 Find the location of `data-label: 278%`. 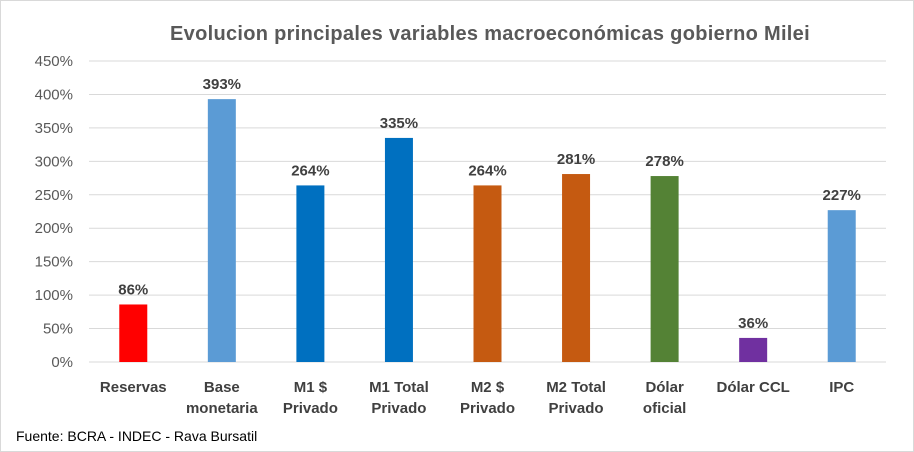

data-label: 278% is located at coordinates (664, 161).